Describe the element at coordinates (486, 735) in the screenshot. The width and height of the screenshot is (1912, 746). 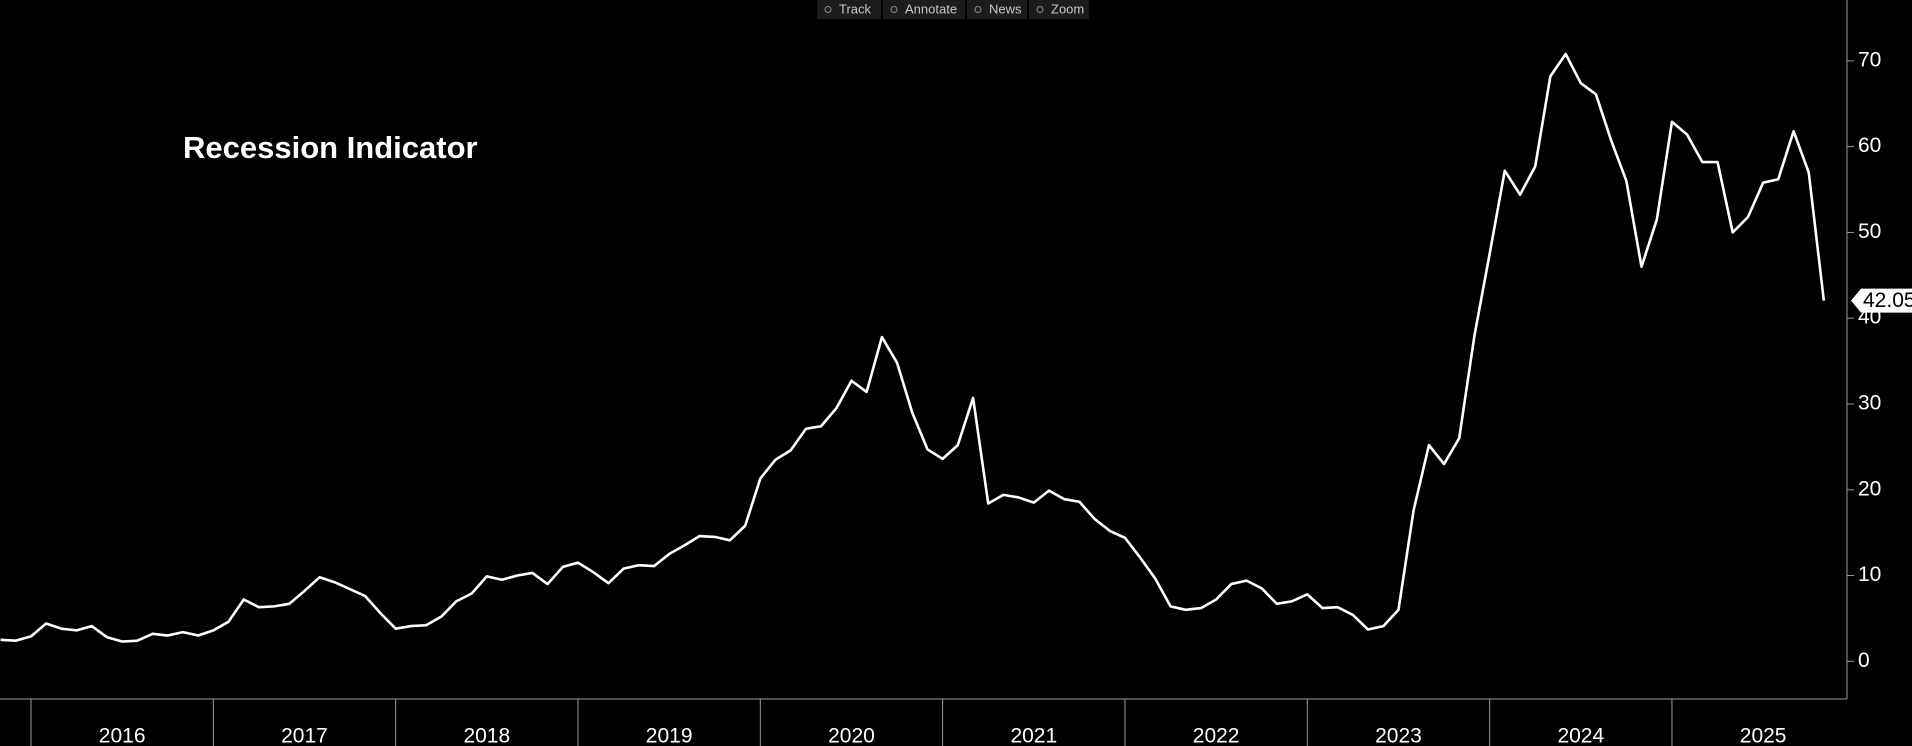
I see `x-tick-label: 2018` at that location.